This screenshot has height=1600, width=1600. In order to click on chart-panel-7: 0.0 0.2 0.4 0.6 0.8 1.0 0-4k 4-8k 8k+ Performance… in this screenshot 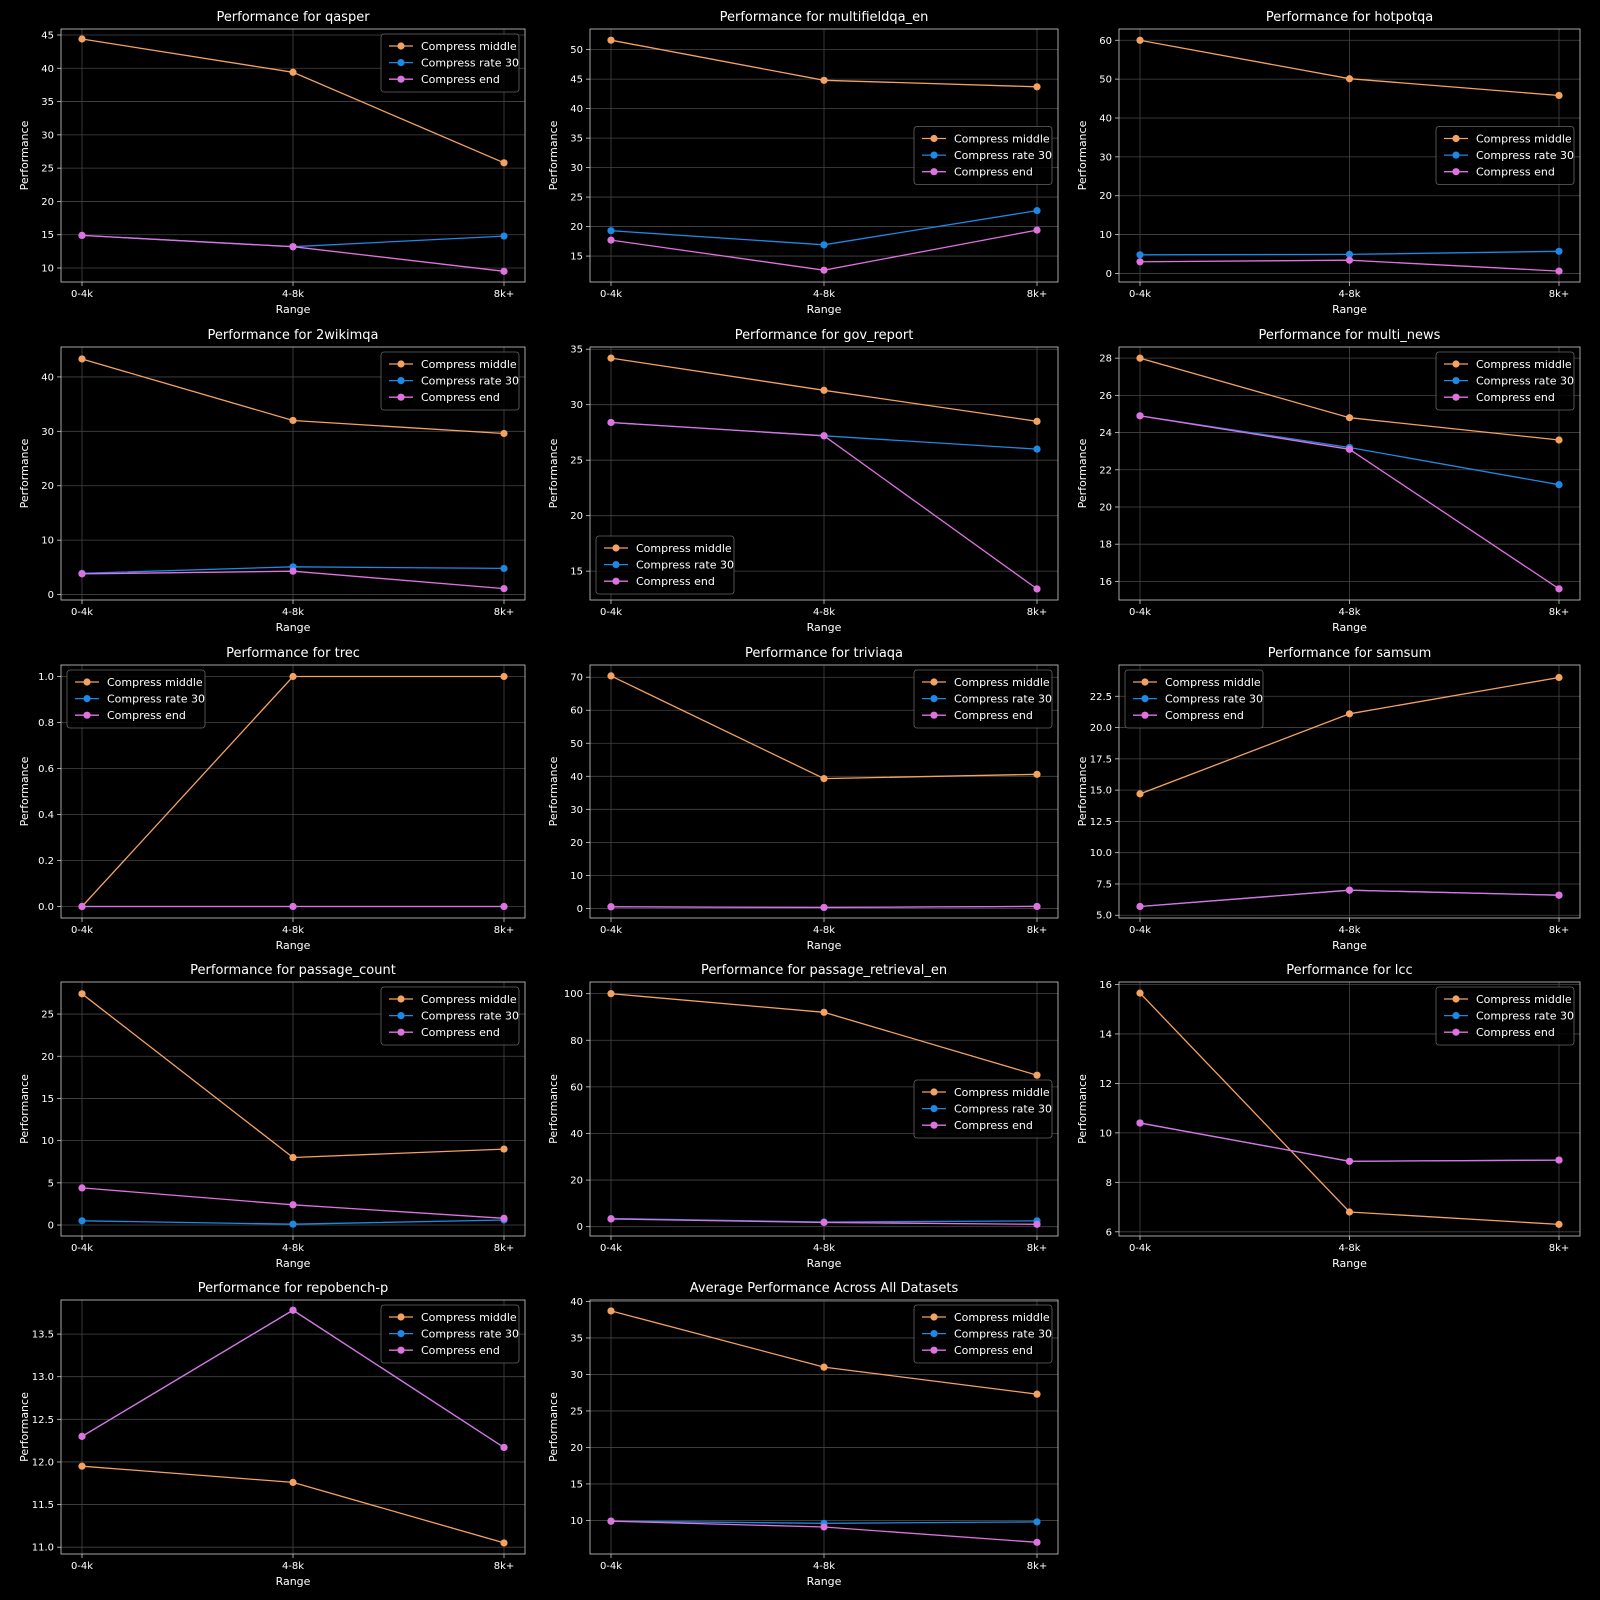, I will do `click(272, 799)`.